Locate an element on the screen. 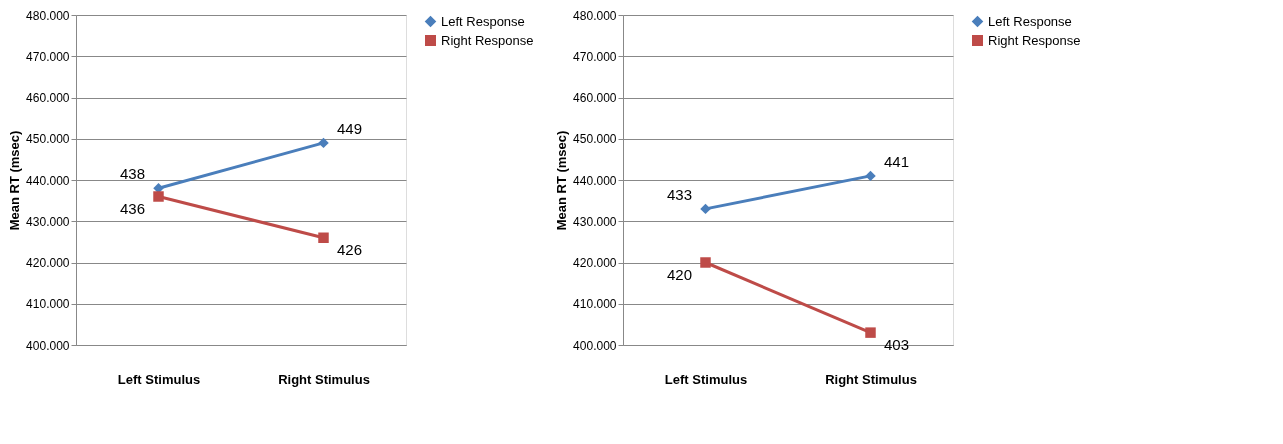  data-label: 441 is located at coordinates (896, 161).